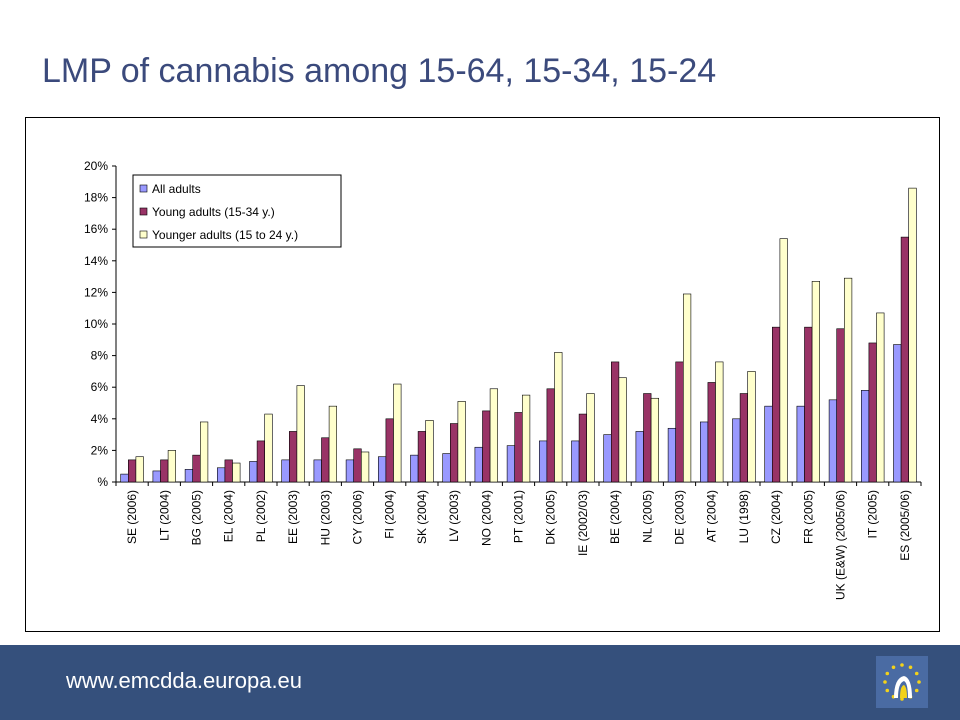 This screenshot has width=960, height=720. What do you see at coordinates (102, 482) in the screenshot?
I see `y-tick-label: %` at bounding box center [102, 482].